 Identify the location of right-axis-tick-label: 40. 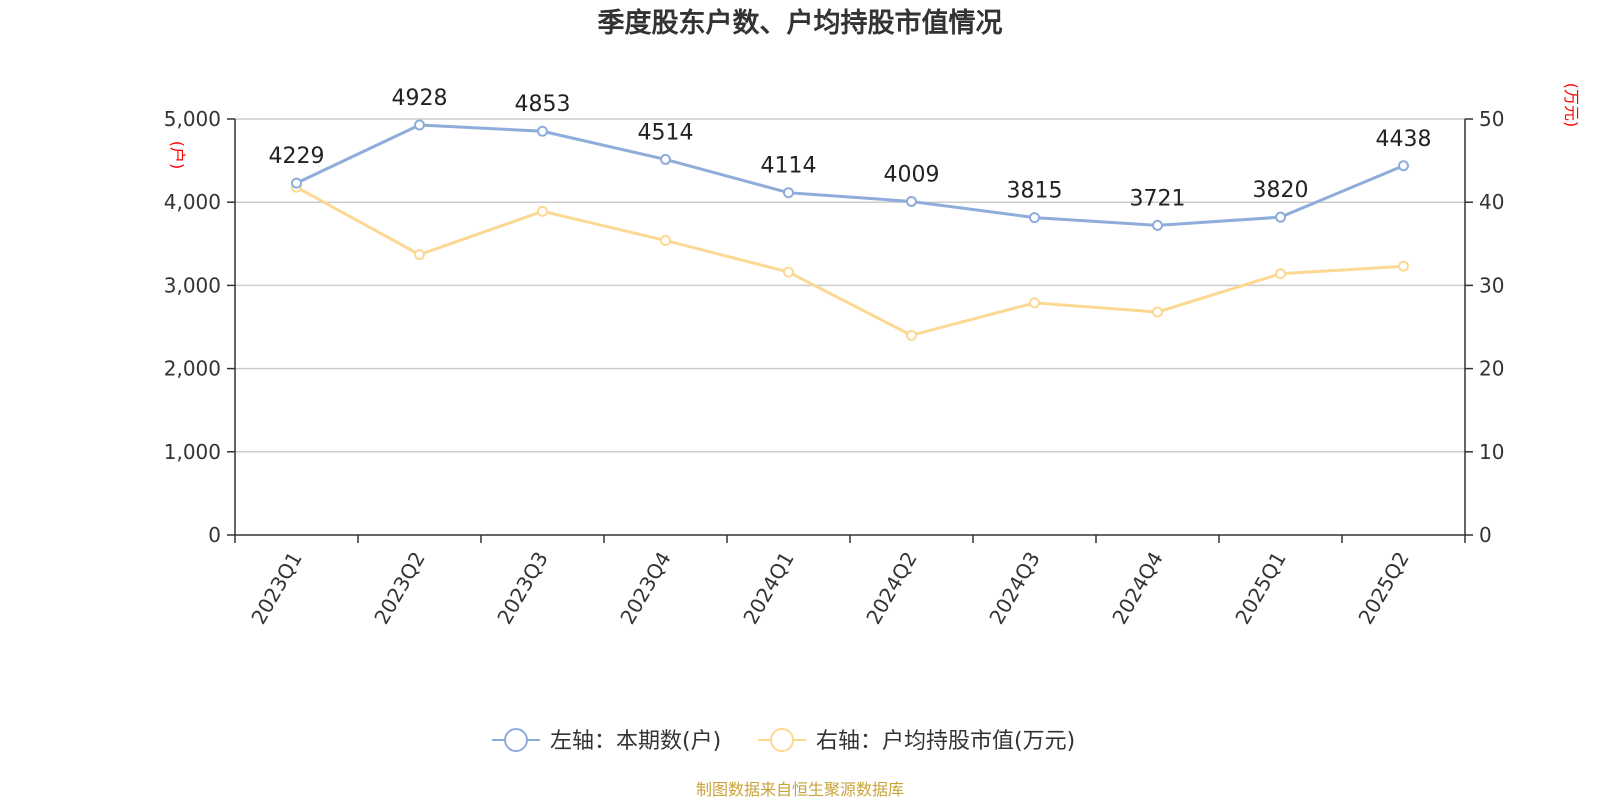
(1491, 202).